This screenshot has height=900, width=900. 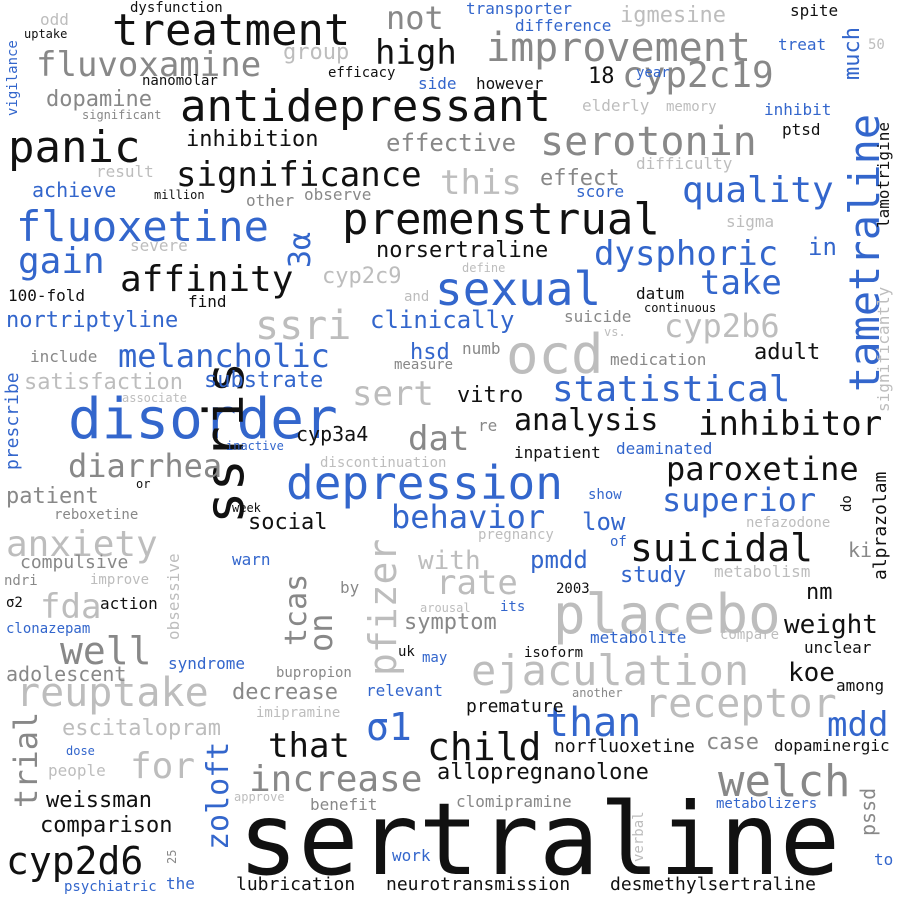 I want to click on word-decrease: decrease, so click(x=285, y=692).